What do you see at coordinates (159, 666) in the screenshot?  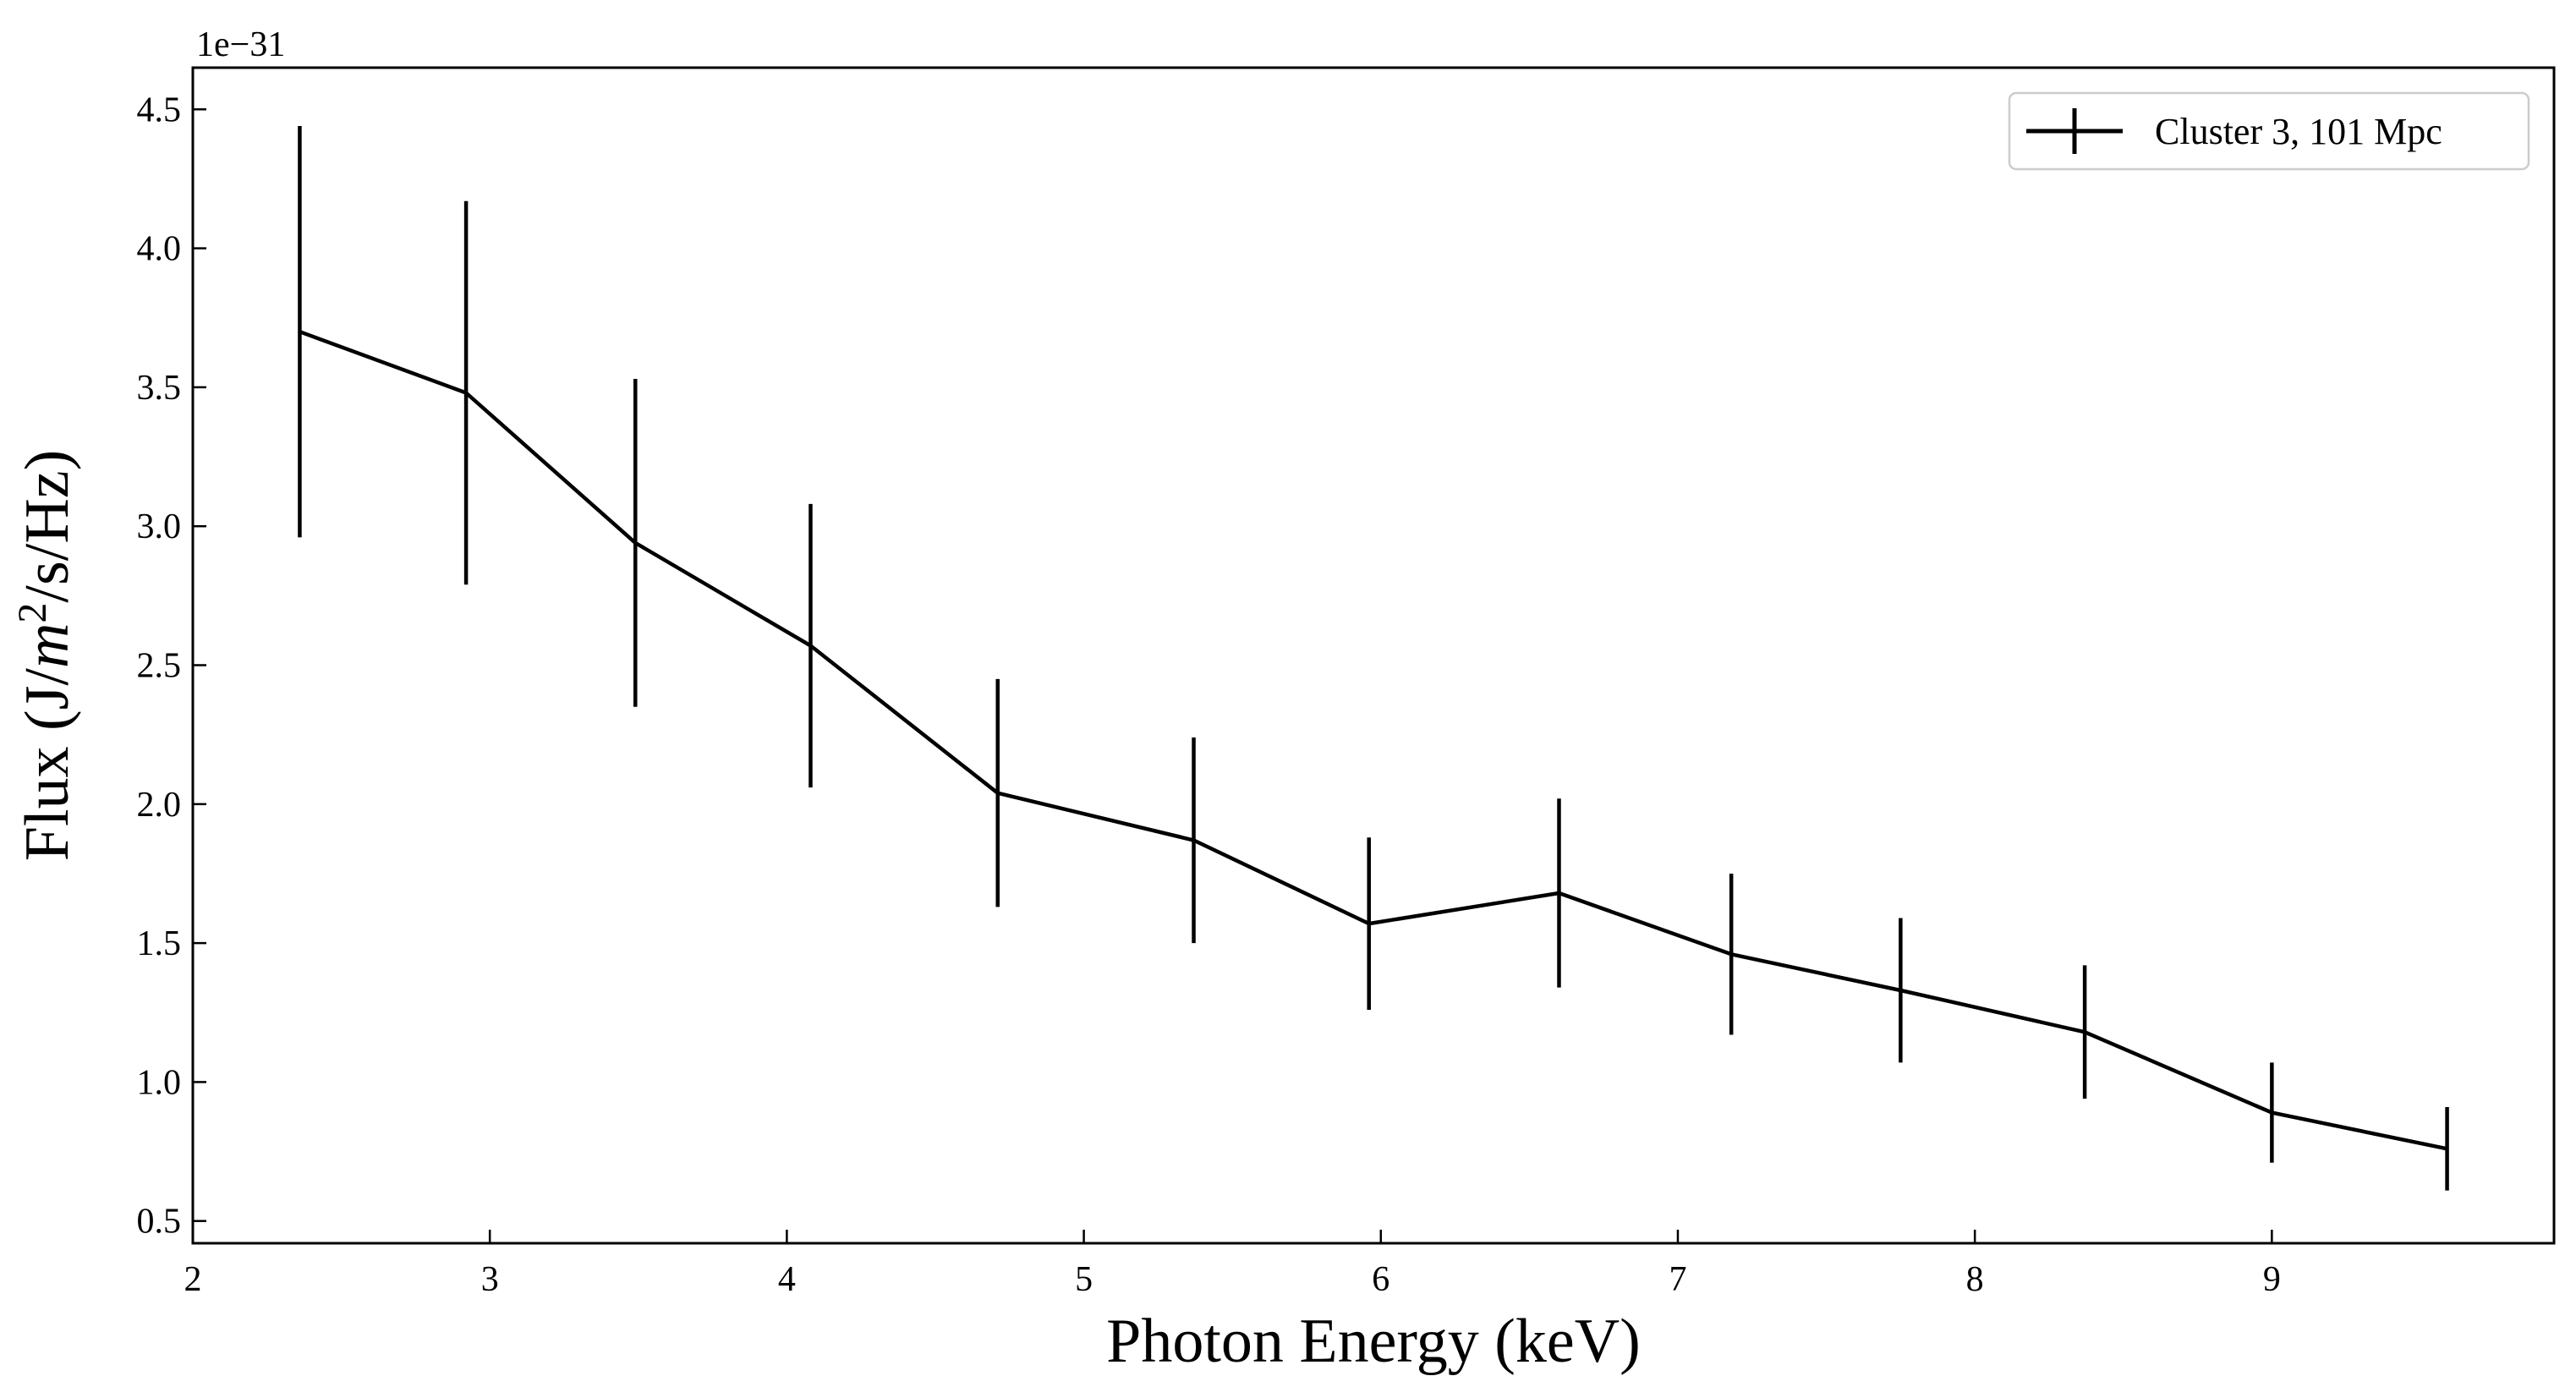 I see `y-tick-label: 2.5` at bounding box center [159, 666].